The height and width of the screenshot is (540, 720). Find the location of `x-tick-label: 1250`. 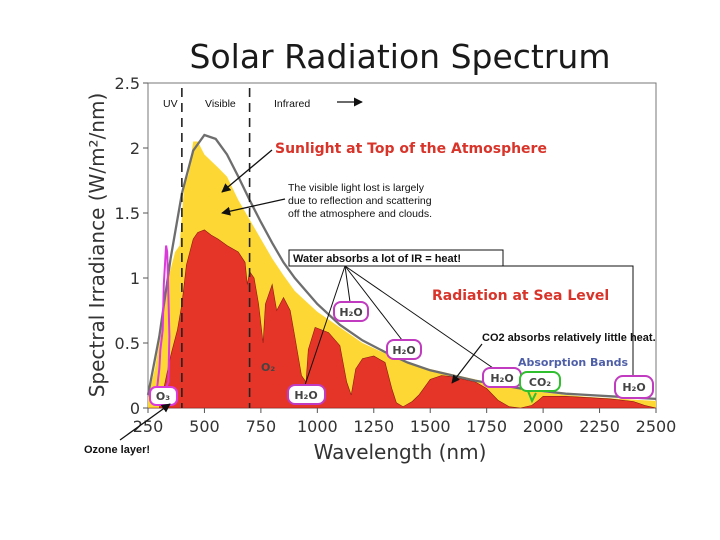

x-tick-label: 1250 is located at coordinates (373, 426).